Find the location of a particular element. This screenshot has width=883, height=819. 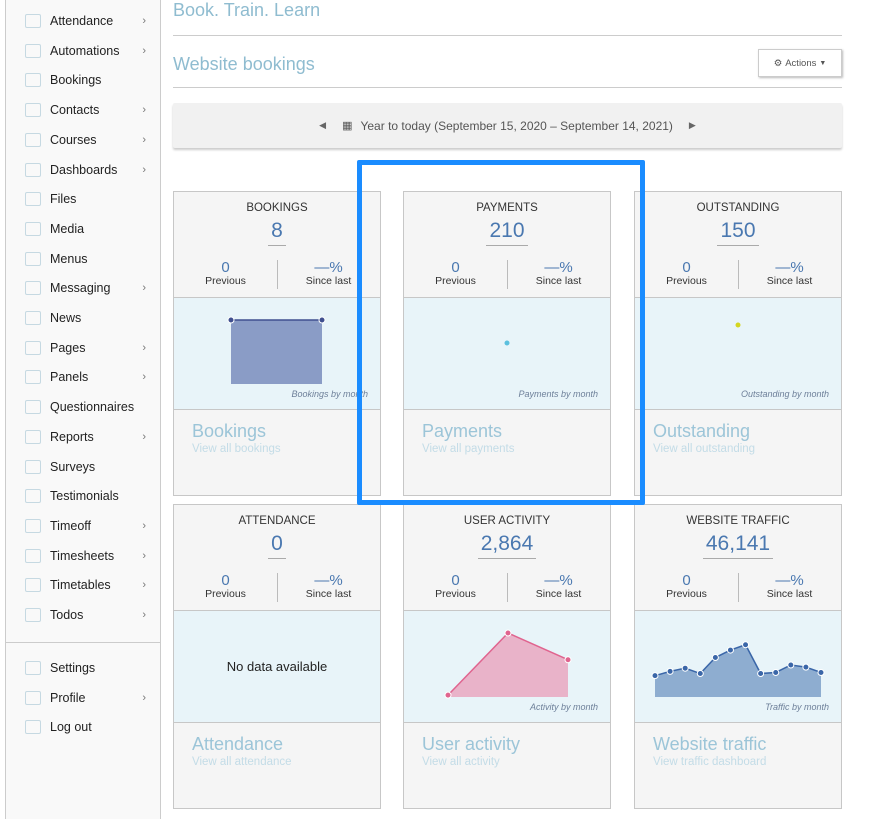

actions-button: ⚙ Actions ▼ is located at coordinates (800, 63).